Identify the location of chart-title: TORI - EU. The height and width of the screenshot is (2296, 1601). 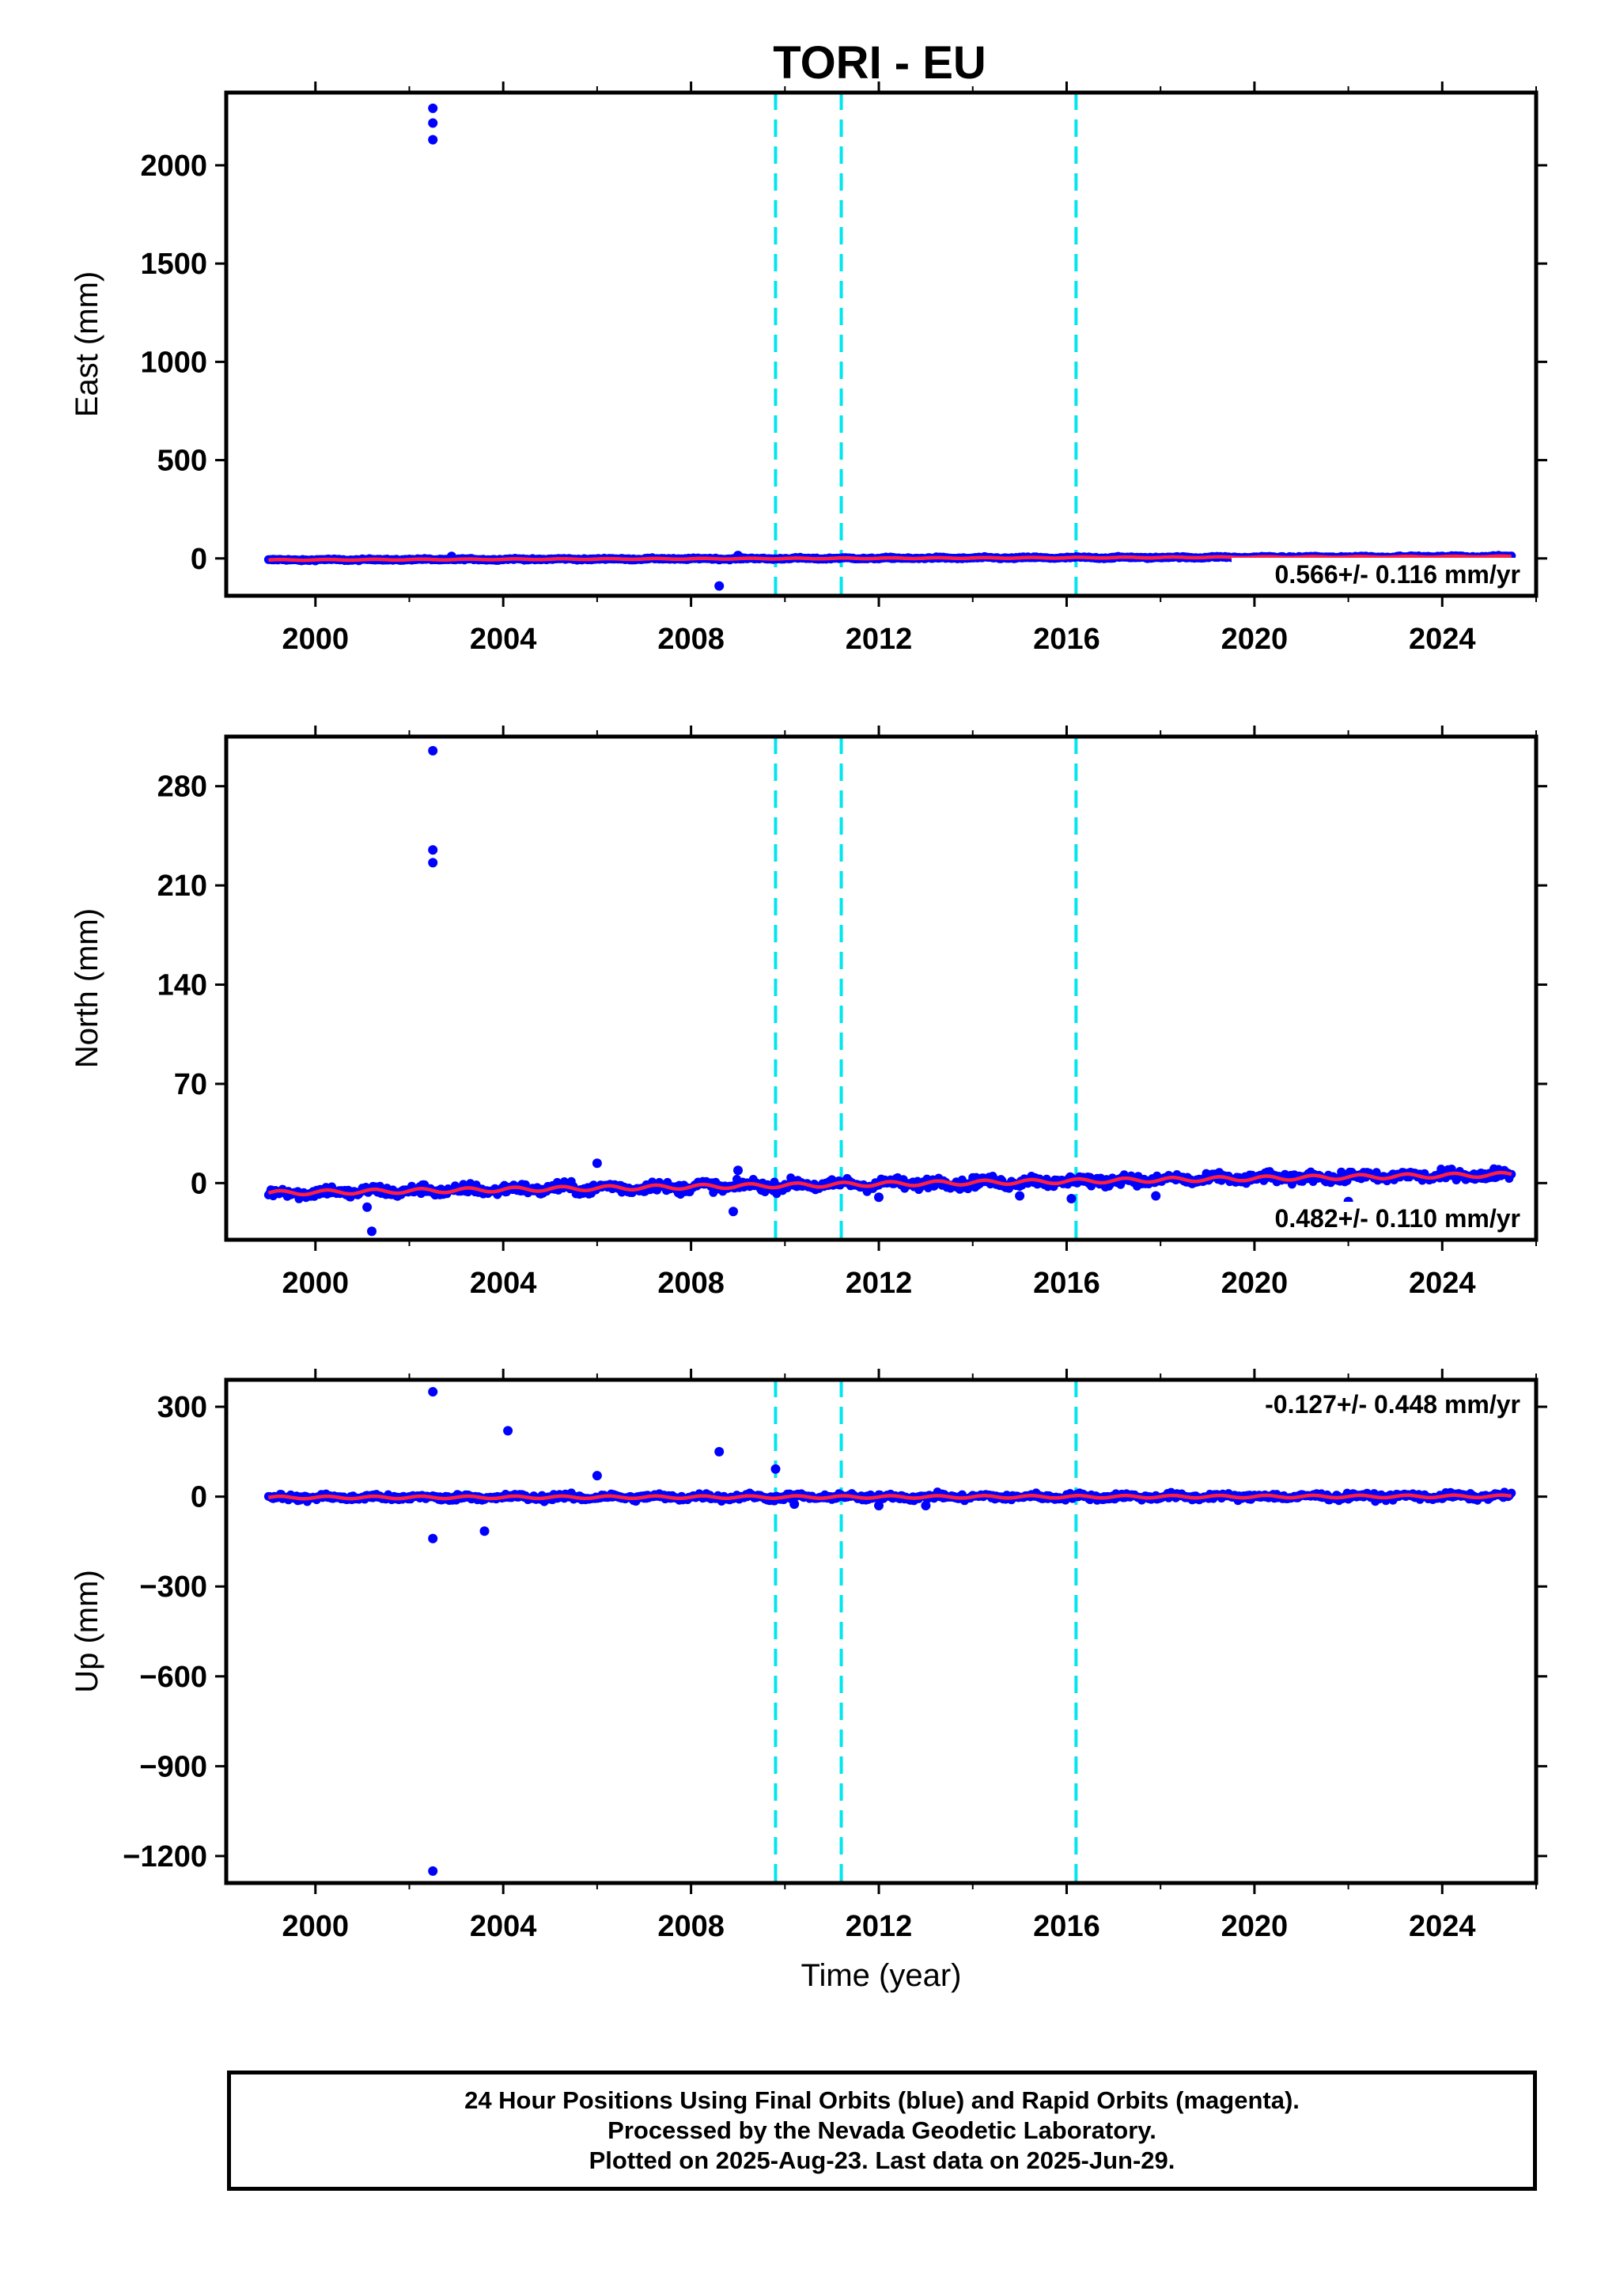
(879, 63).